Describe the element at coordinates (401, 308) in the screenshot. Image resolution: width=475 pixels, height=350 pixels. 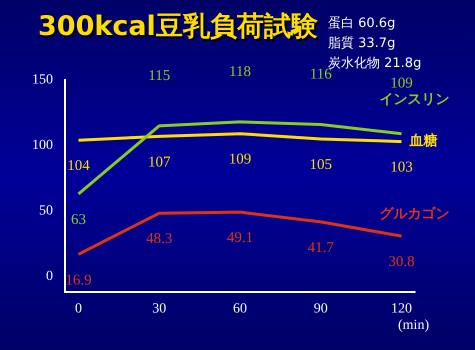
I see `x-tick-label: 120` at that location.